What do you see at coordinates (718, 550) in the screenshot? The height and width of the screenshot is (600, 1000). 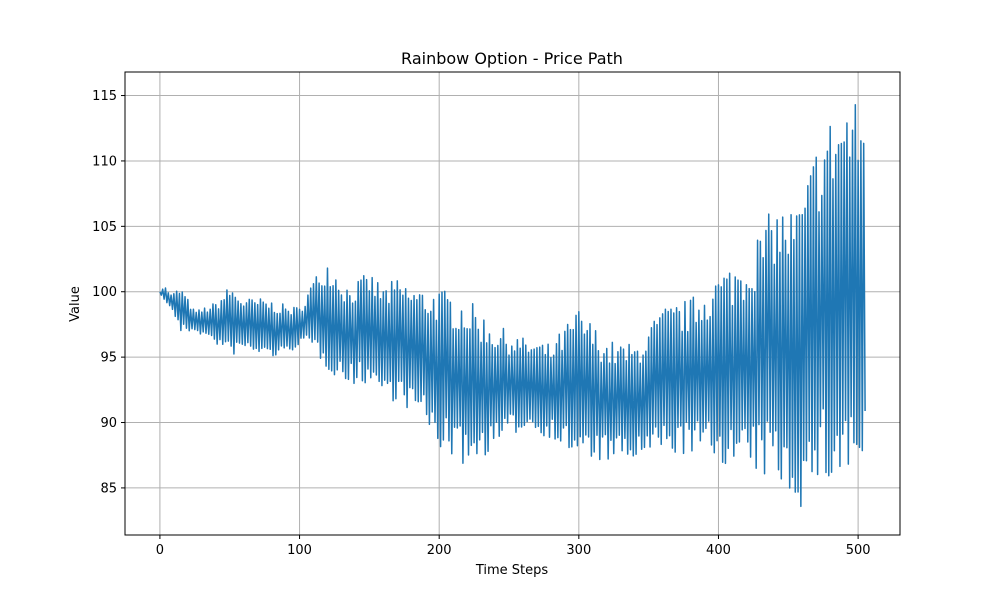 I see `x-tick-label: 400` at bounding box center [718, 550].